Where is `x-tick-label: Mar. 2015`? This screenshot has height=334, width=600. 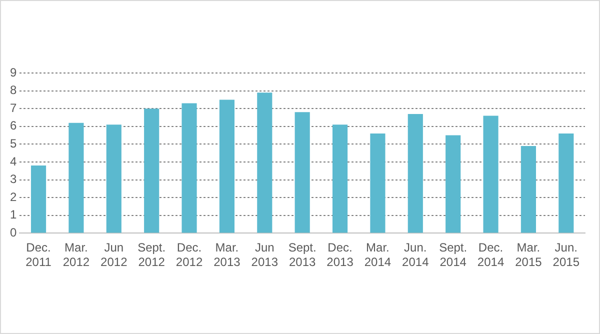
x-tick-label: Mar. 2015 is located at coordinates (528, 255).